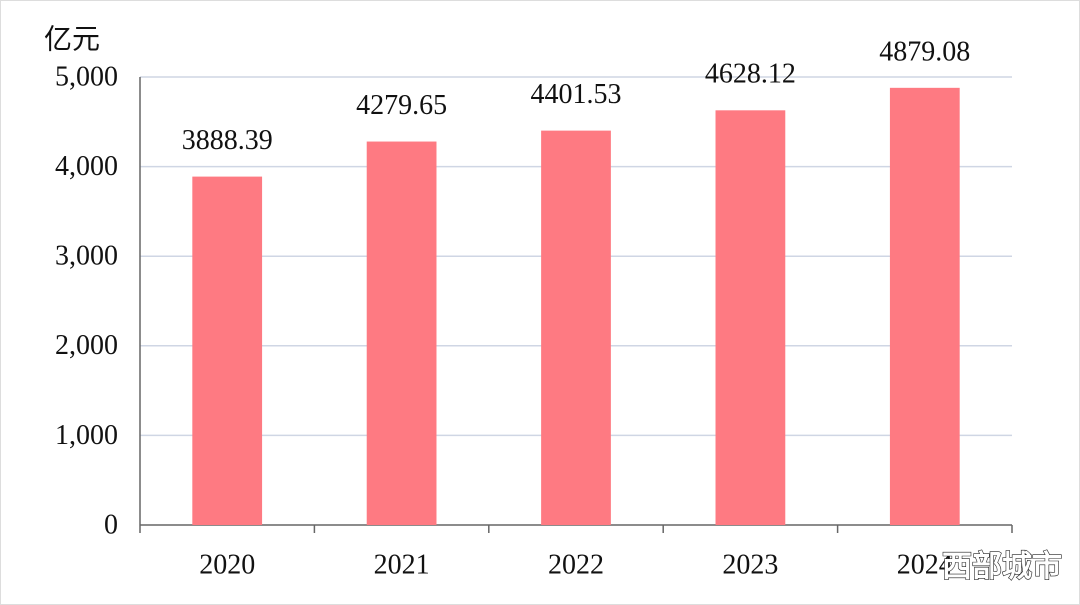  What do you see at coordinates (576, 564) in the screenshot?
I see `x-tick-label: 2022` at bounding box center [576, 564].